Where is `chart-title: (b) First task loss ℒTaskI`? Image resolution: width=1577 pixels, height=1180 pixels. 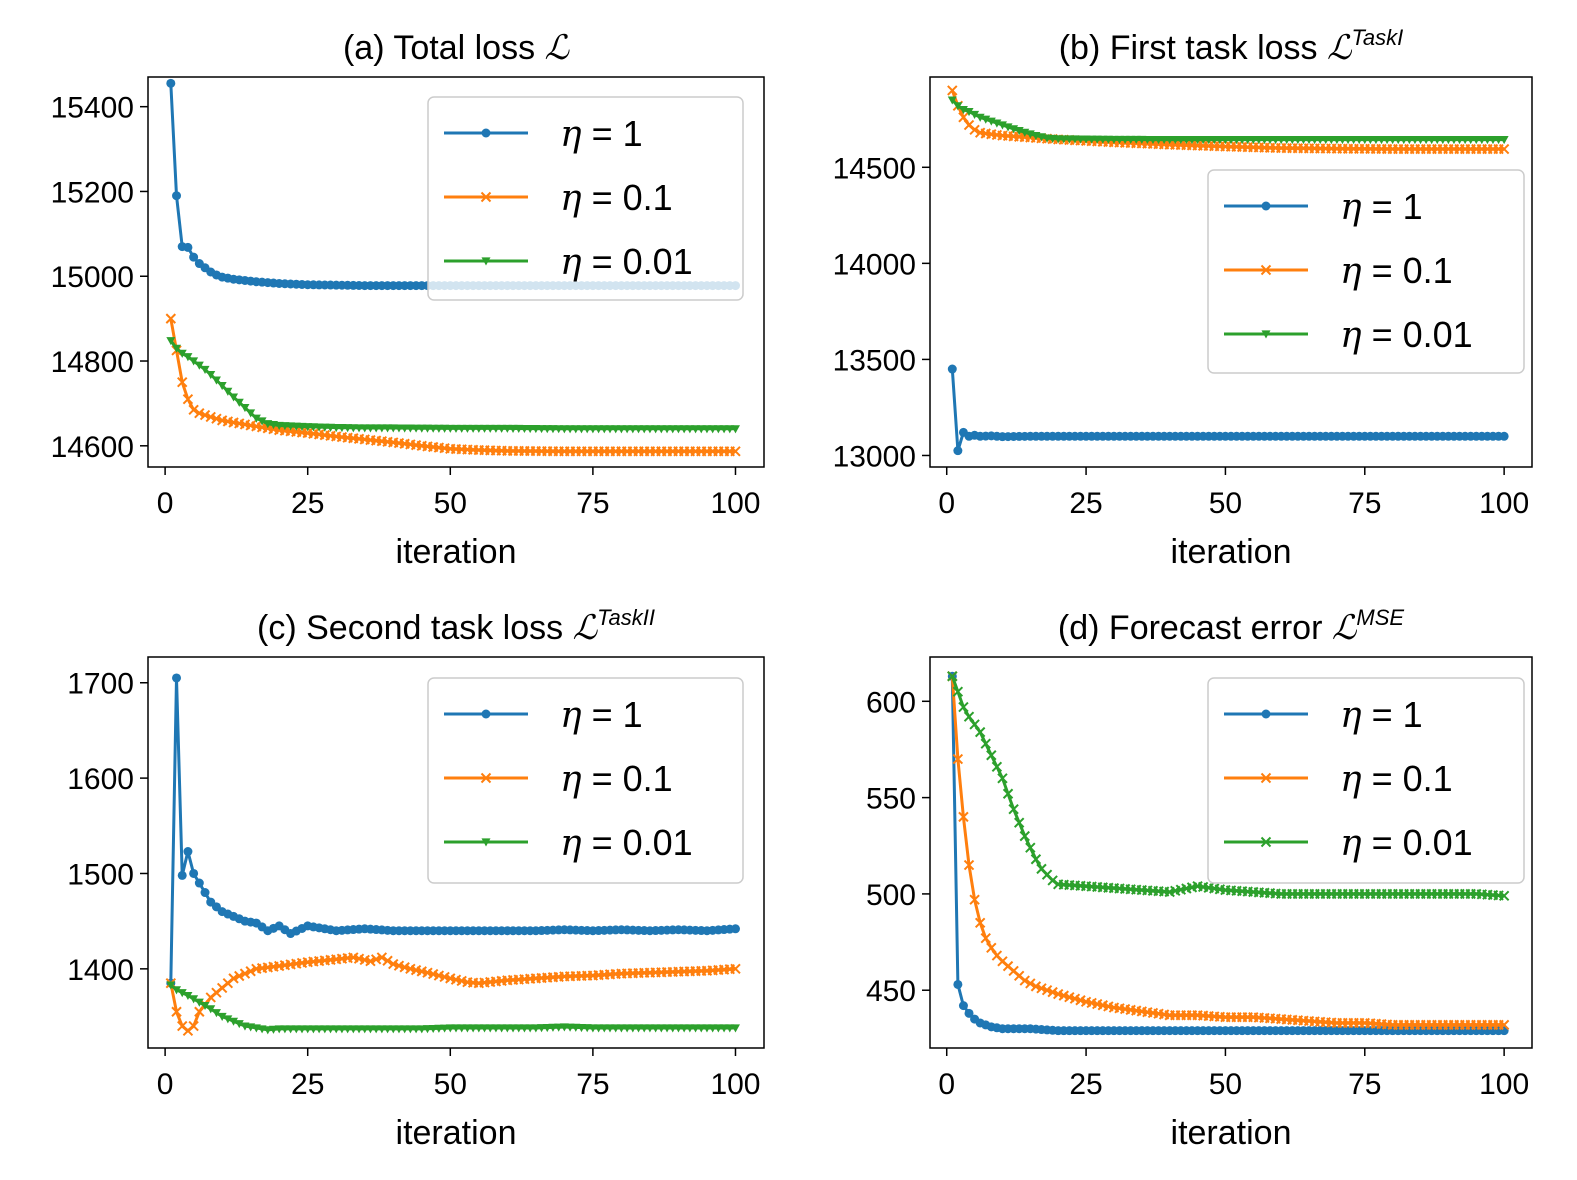
chart-title: (b) First task loss ℒTaskI is located at coordinates (1231, 46).